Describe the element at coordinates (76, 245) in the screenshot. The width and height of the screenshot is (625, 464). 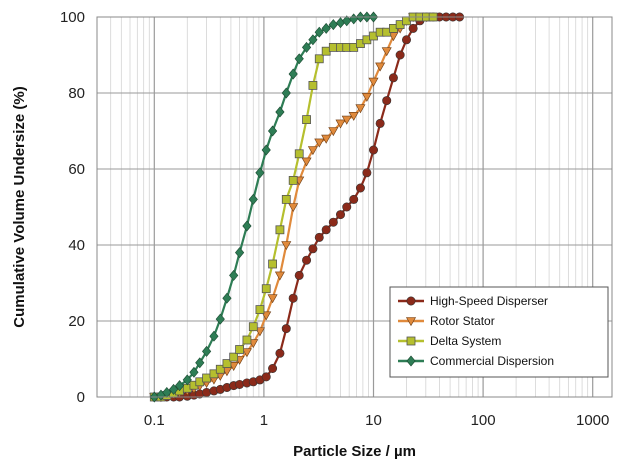
I see `y-tick-label: 40` at that location.